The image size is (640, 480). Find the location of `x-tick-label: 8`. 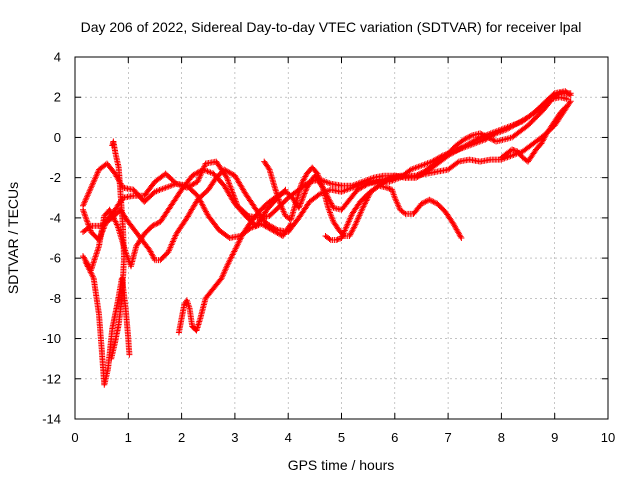

x-tick-label: 8 is located at coordinates (501, 437).